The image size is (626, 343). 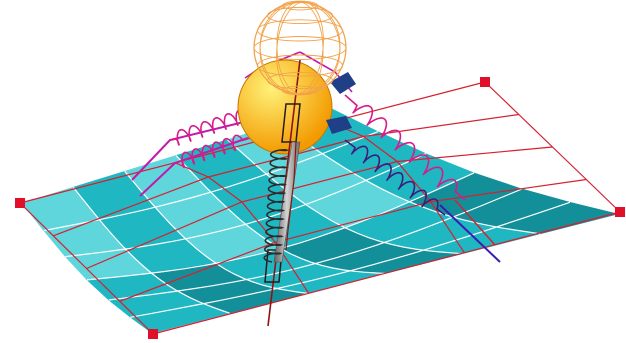 What do you see at coordinates (291, 196) in the screenshot?
I see `damper-link` at bounding box center [291, 196].